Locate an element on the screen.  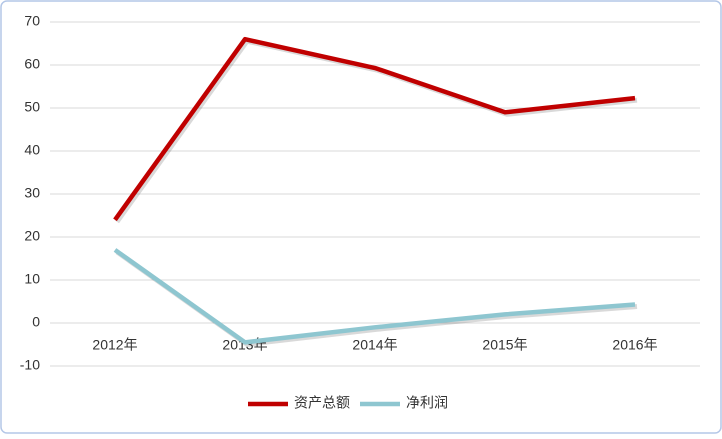
y-tick-label: 30 is located at coordinates (32, 193).